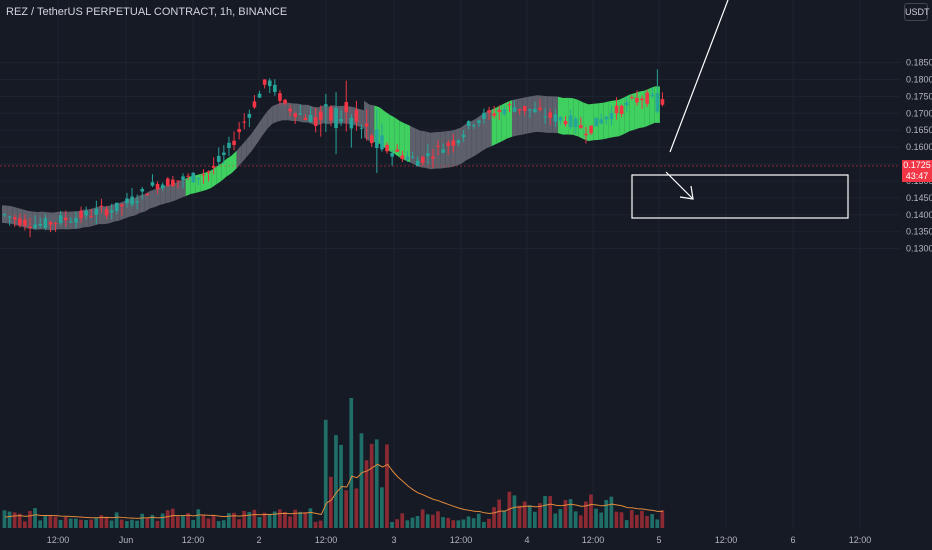 Image resolution: width=932 pixels, height=550 pixels. Describe the element at coordinates (740, 109) in the screenshot. I see `annotations` at that location.